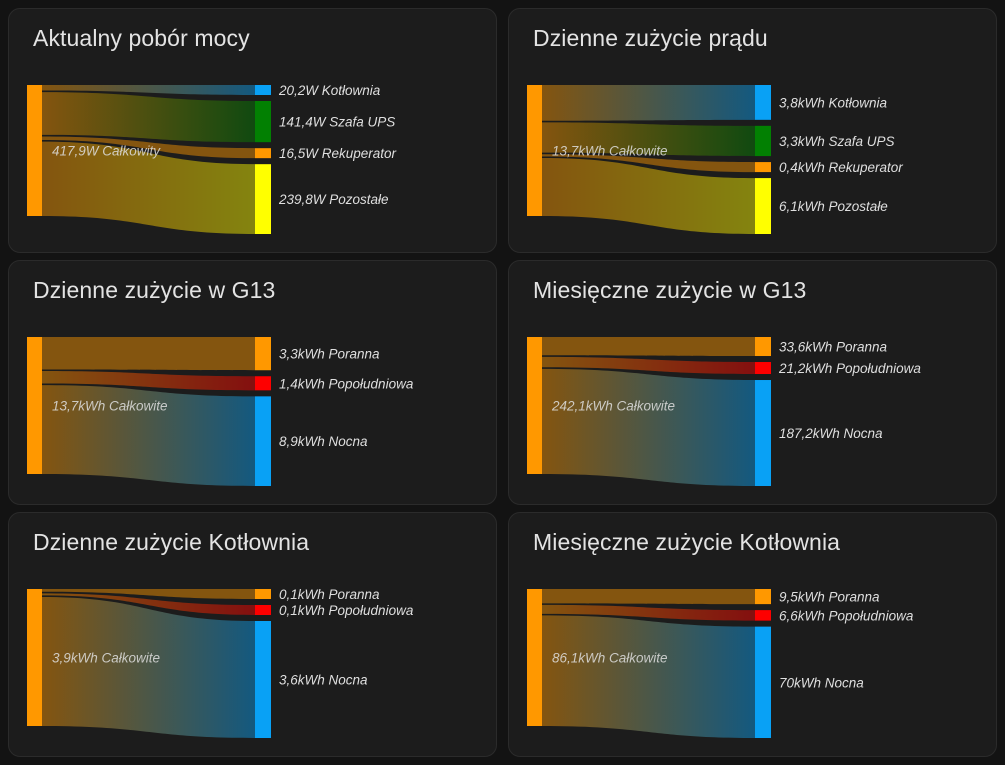 The image size is (1005, 765). Describe the element at coordinates (763, 682) in the screenshot. I see `sankey-node-70kwh-nocna` at that location.